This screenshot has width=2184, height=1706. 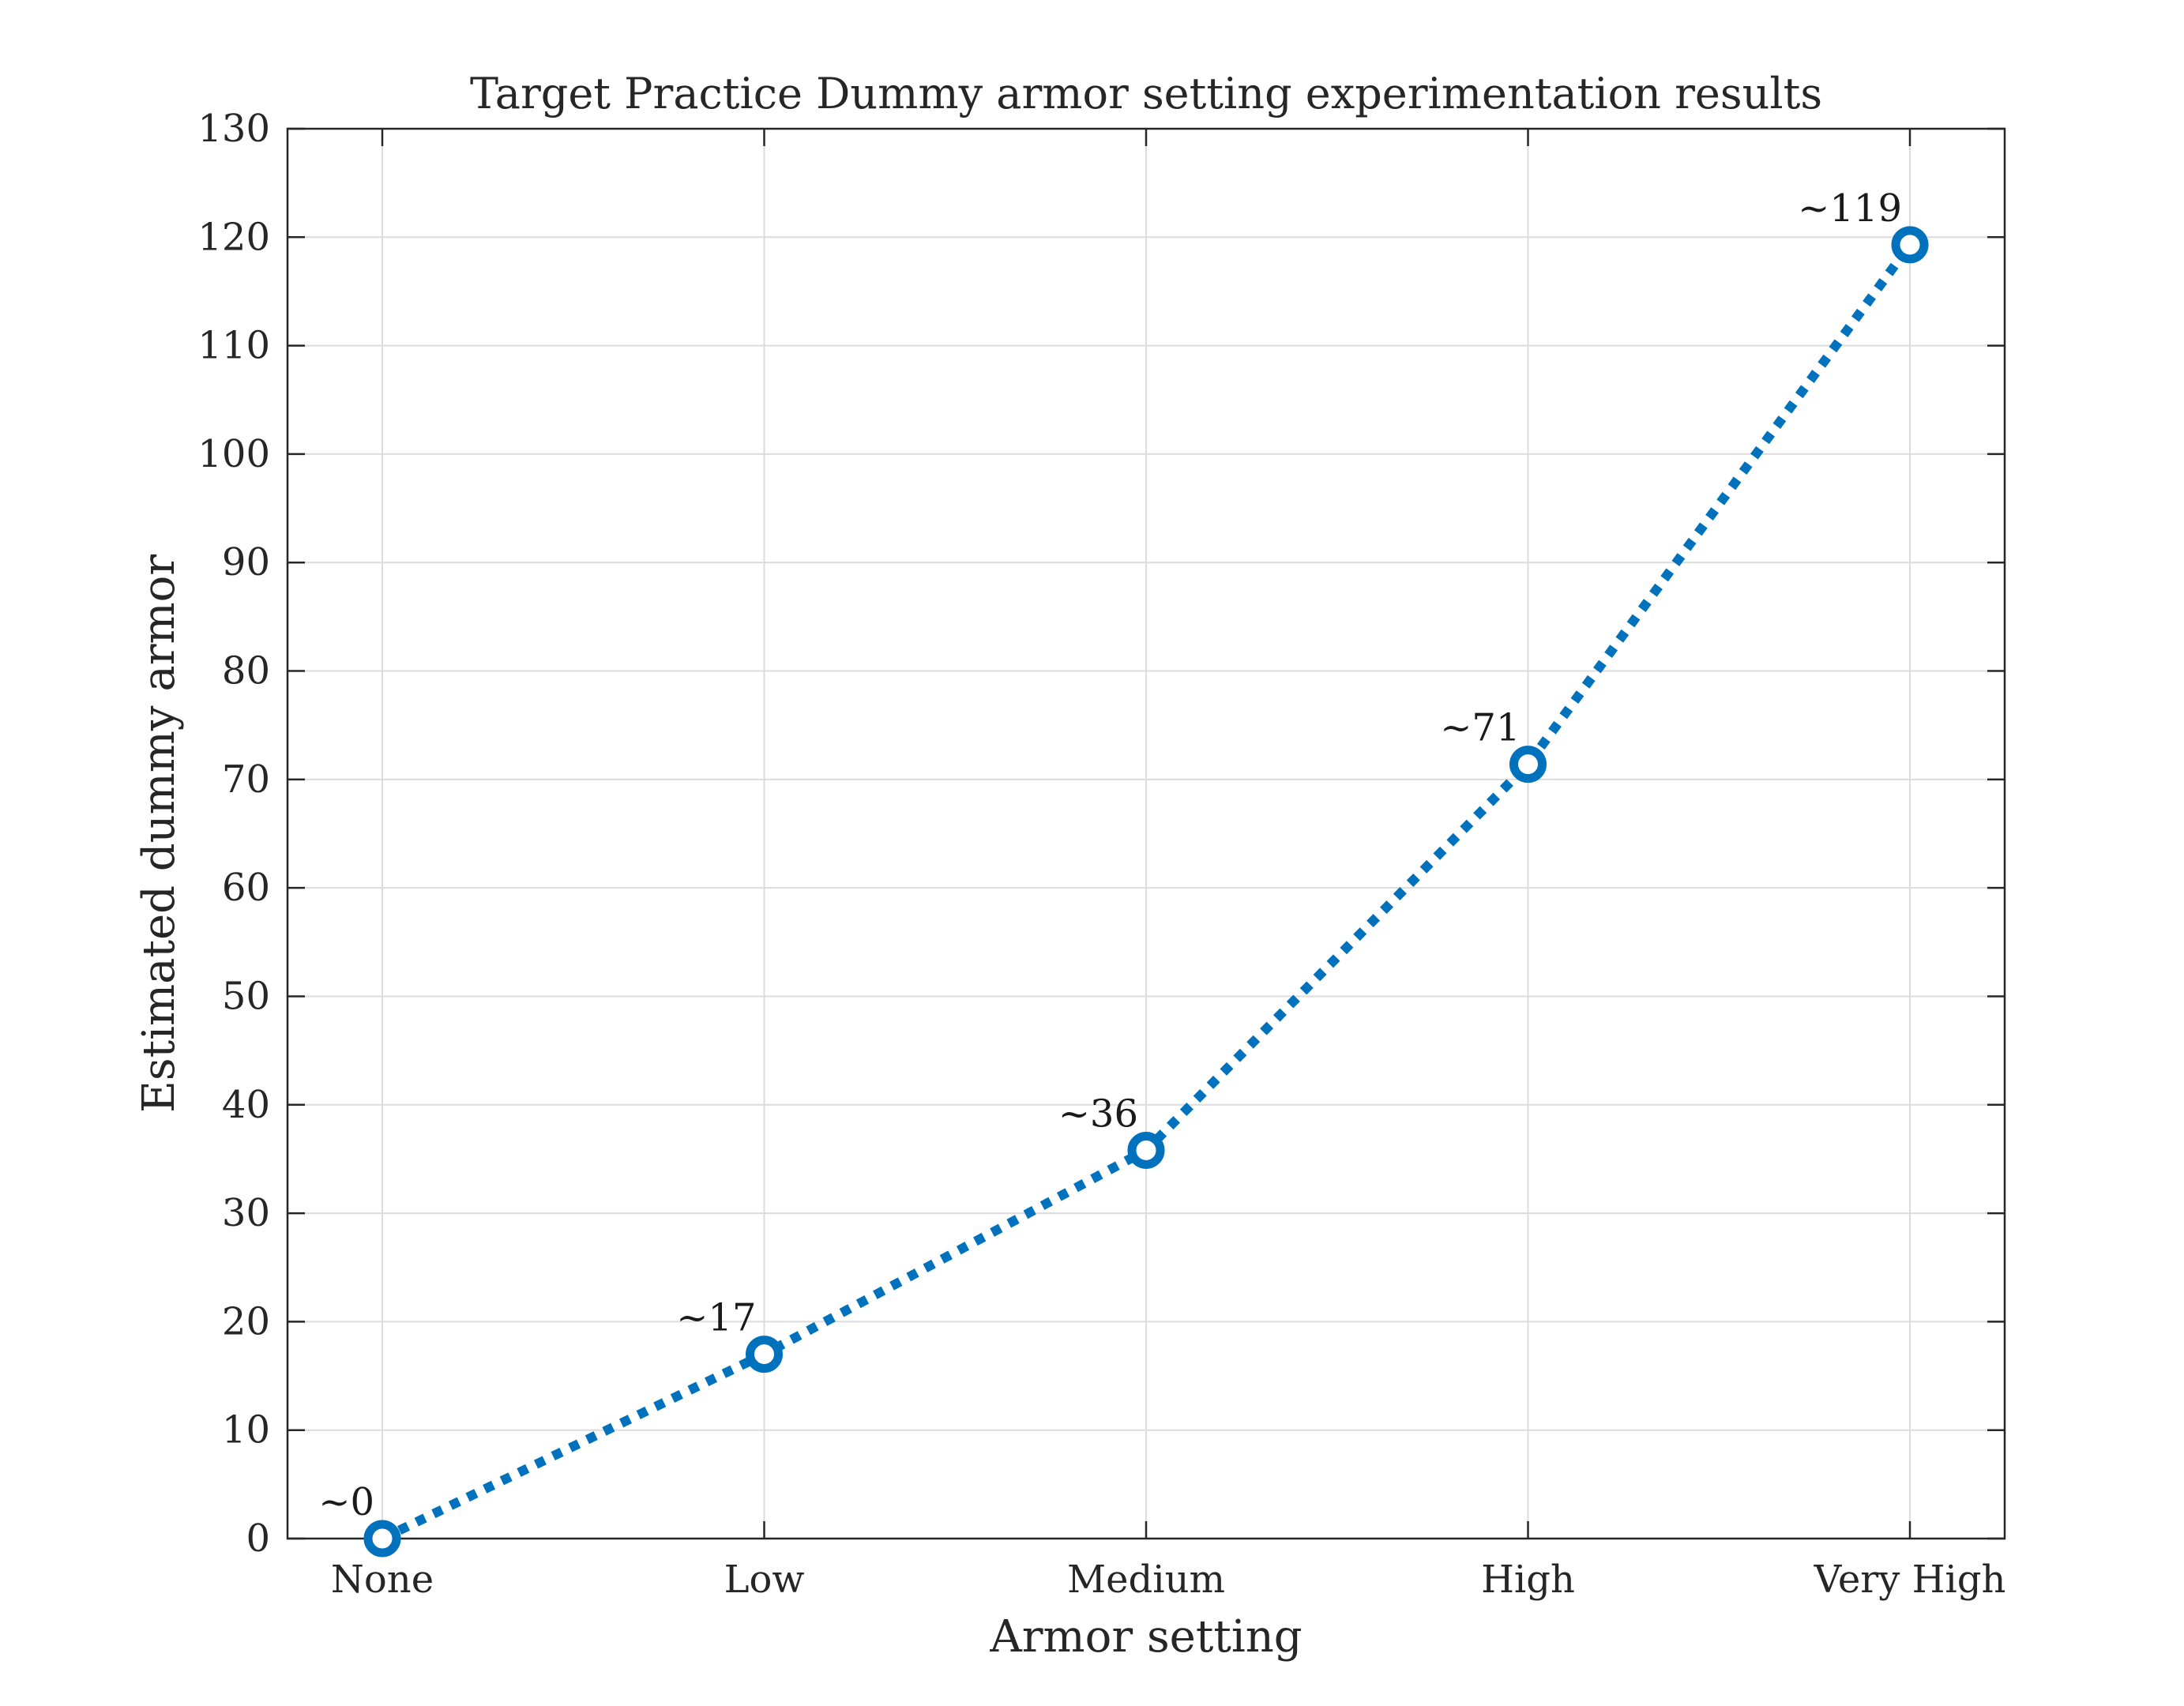 What do you see at coordinates (233, 129) in the screenshot?
I see `y-tick-label: 130` at bounding box center [233, 129].